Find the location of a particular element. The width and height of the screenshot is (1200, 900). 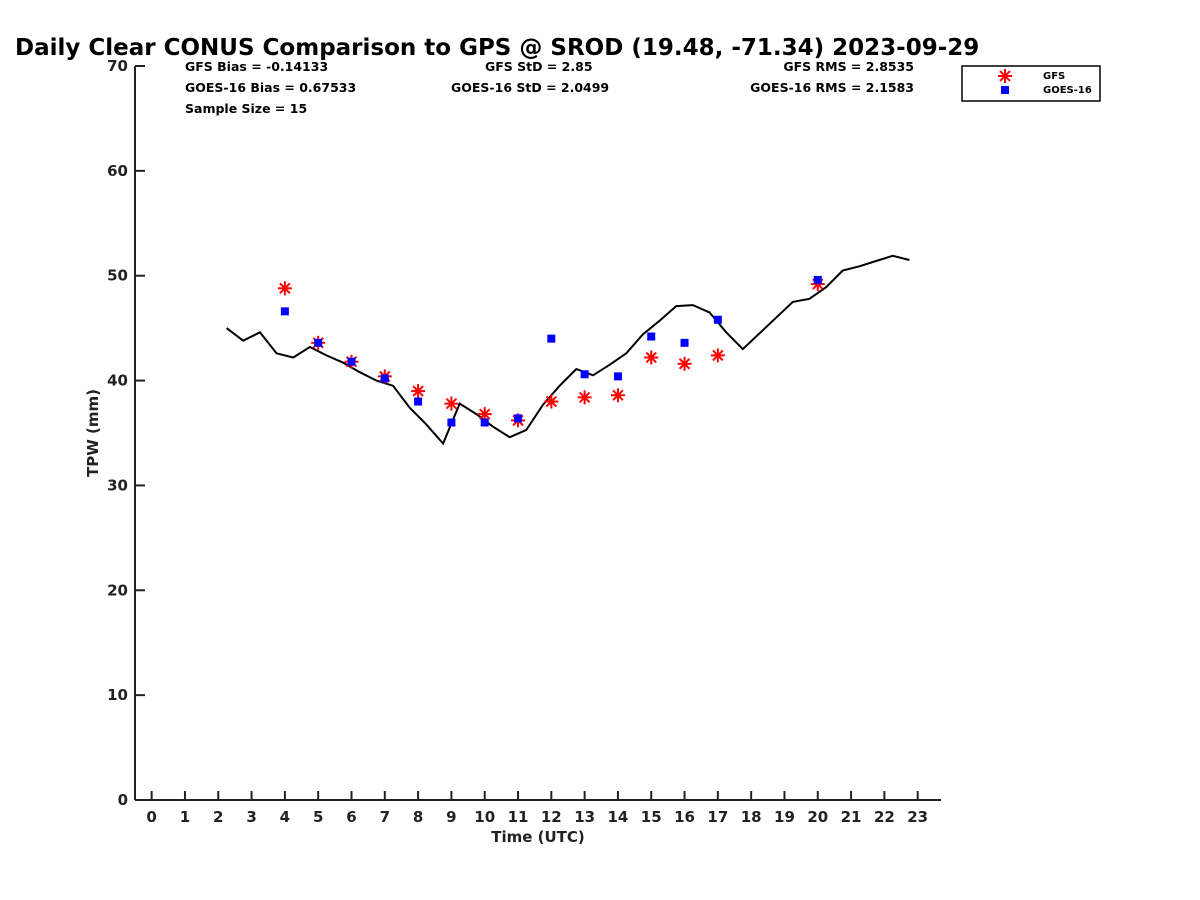

x-tick-label: 14 is located at coordinates (617, 817).